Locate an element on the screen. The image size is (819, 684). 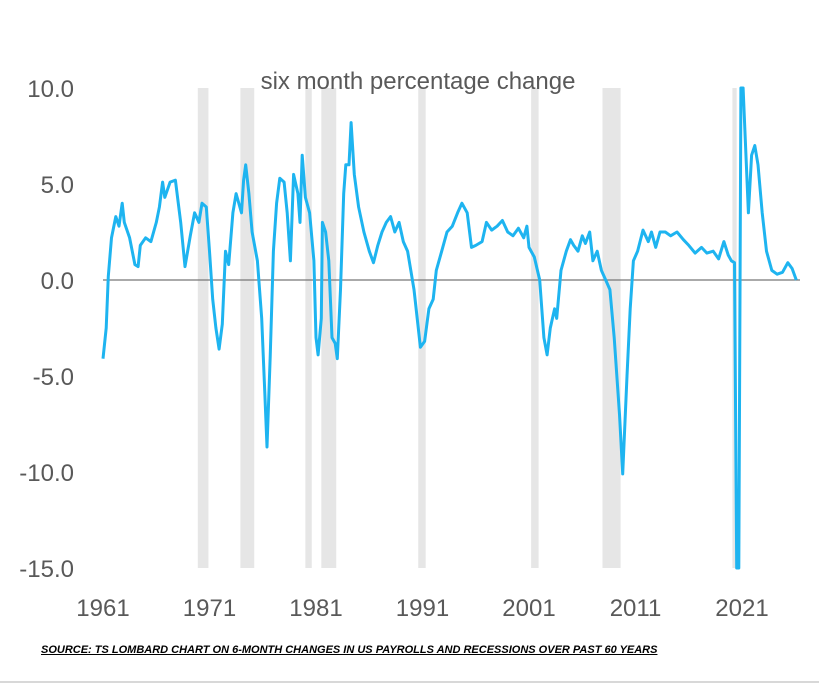
y-tick-label: -5.0 is located at coordinates (53, 377).